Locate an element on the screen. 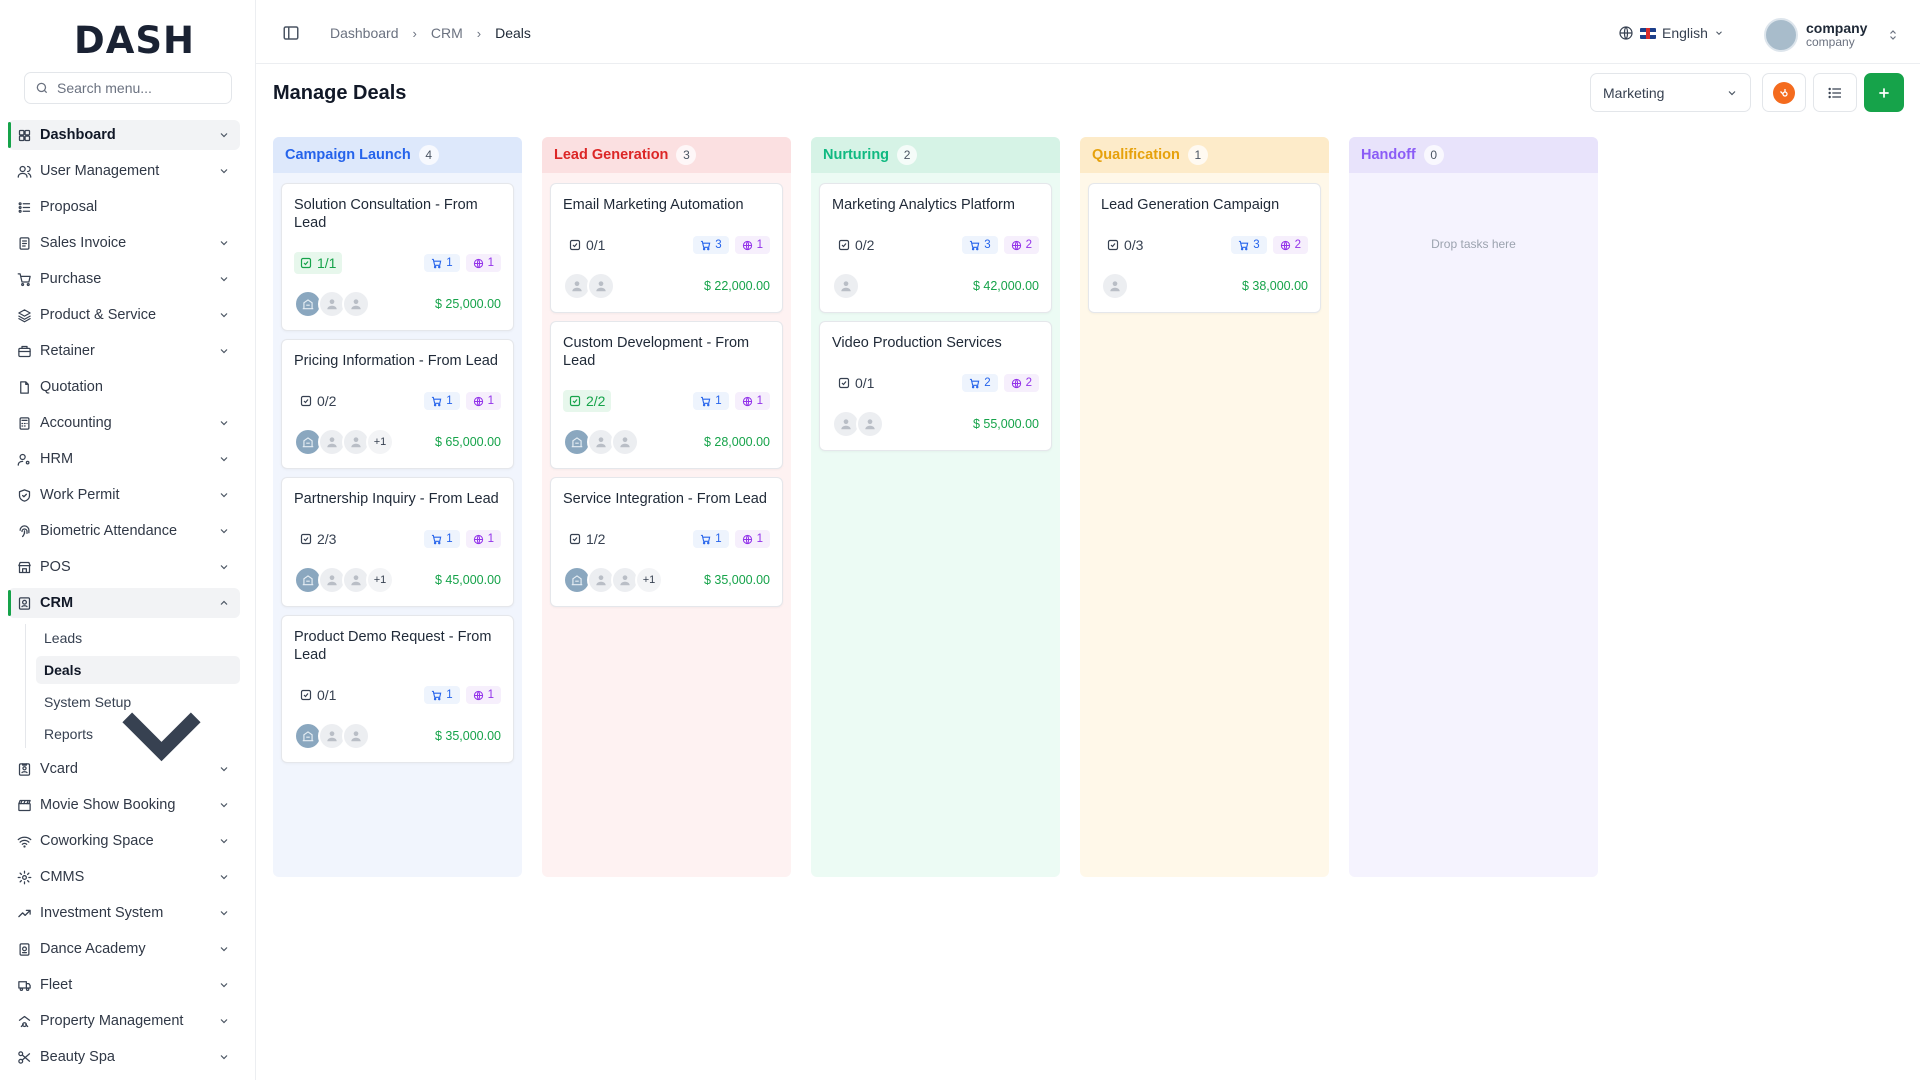 The image size is (1920, 1080). sidebar-item-hrm: HRM is located at coordinates (124, 459).